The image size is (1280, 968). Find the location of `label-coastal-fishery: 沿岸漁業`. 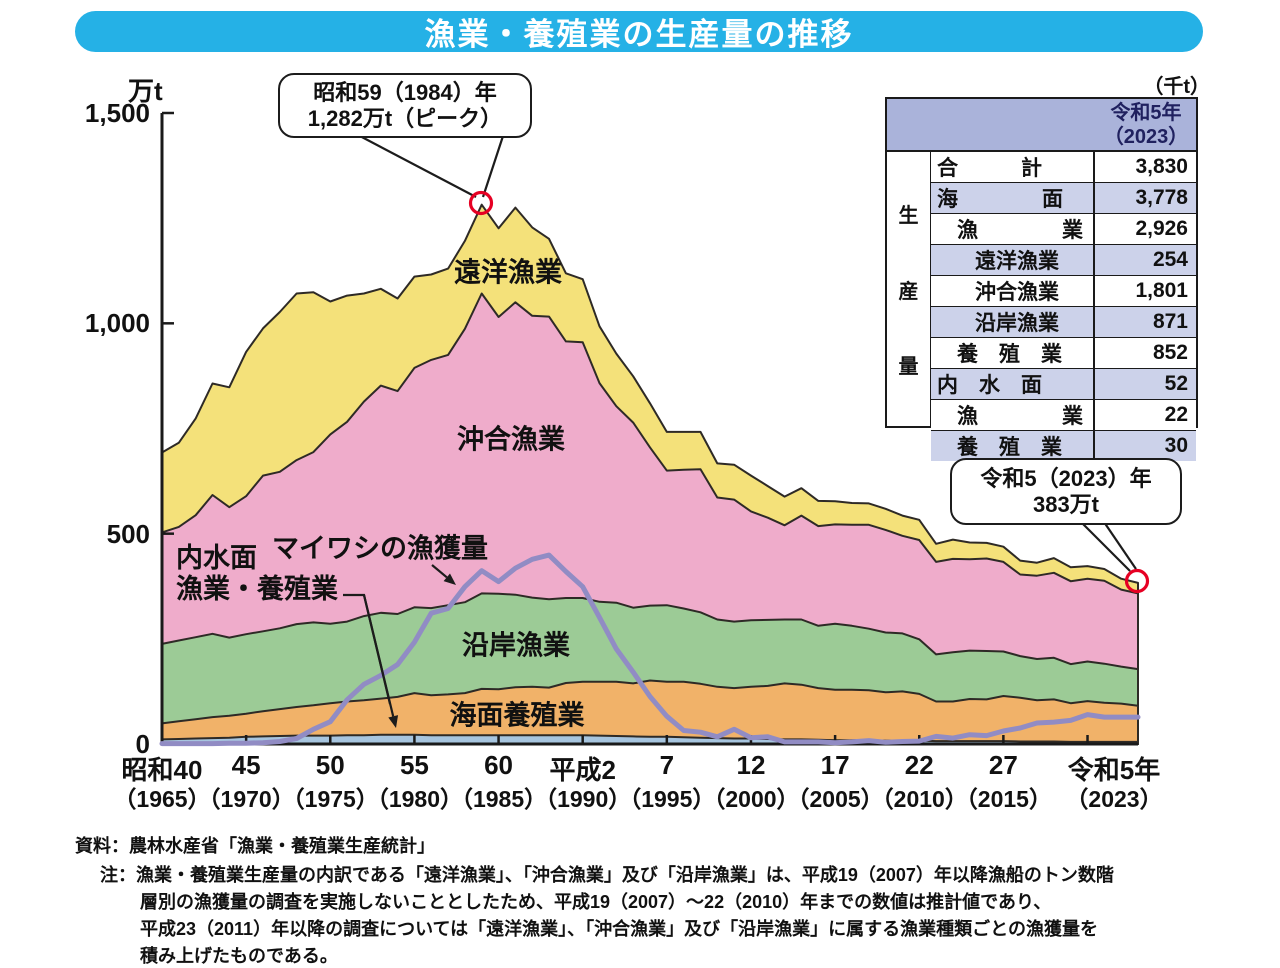

label-coastal-fishery: 沿岸漁業 is located at coordinates (516, 645).